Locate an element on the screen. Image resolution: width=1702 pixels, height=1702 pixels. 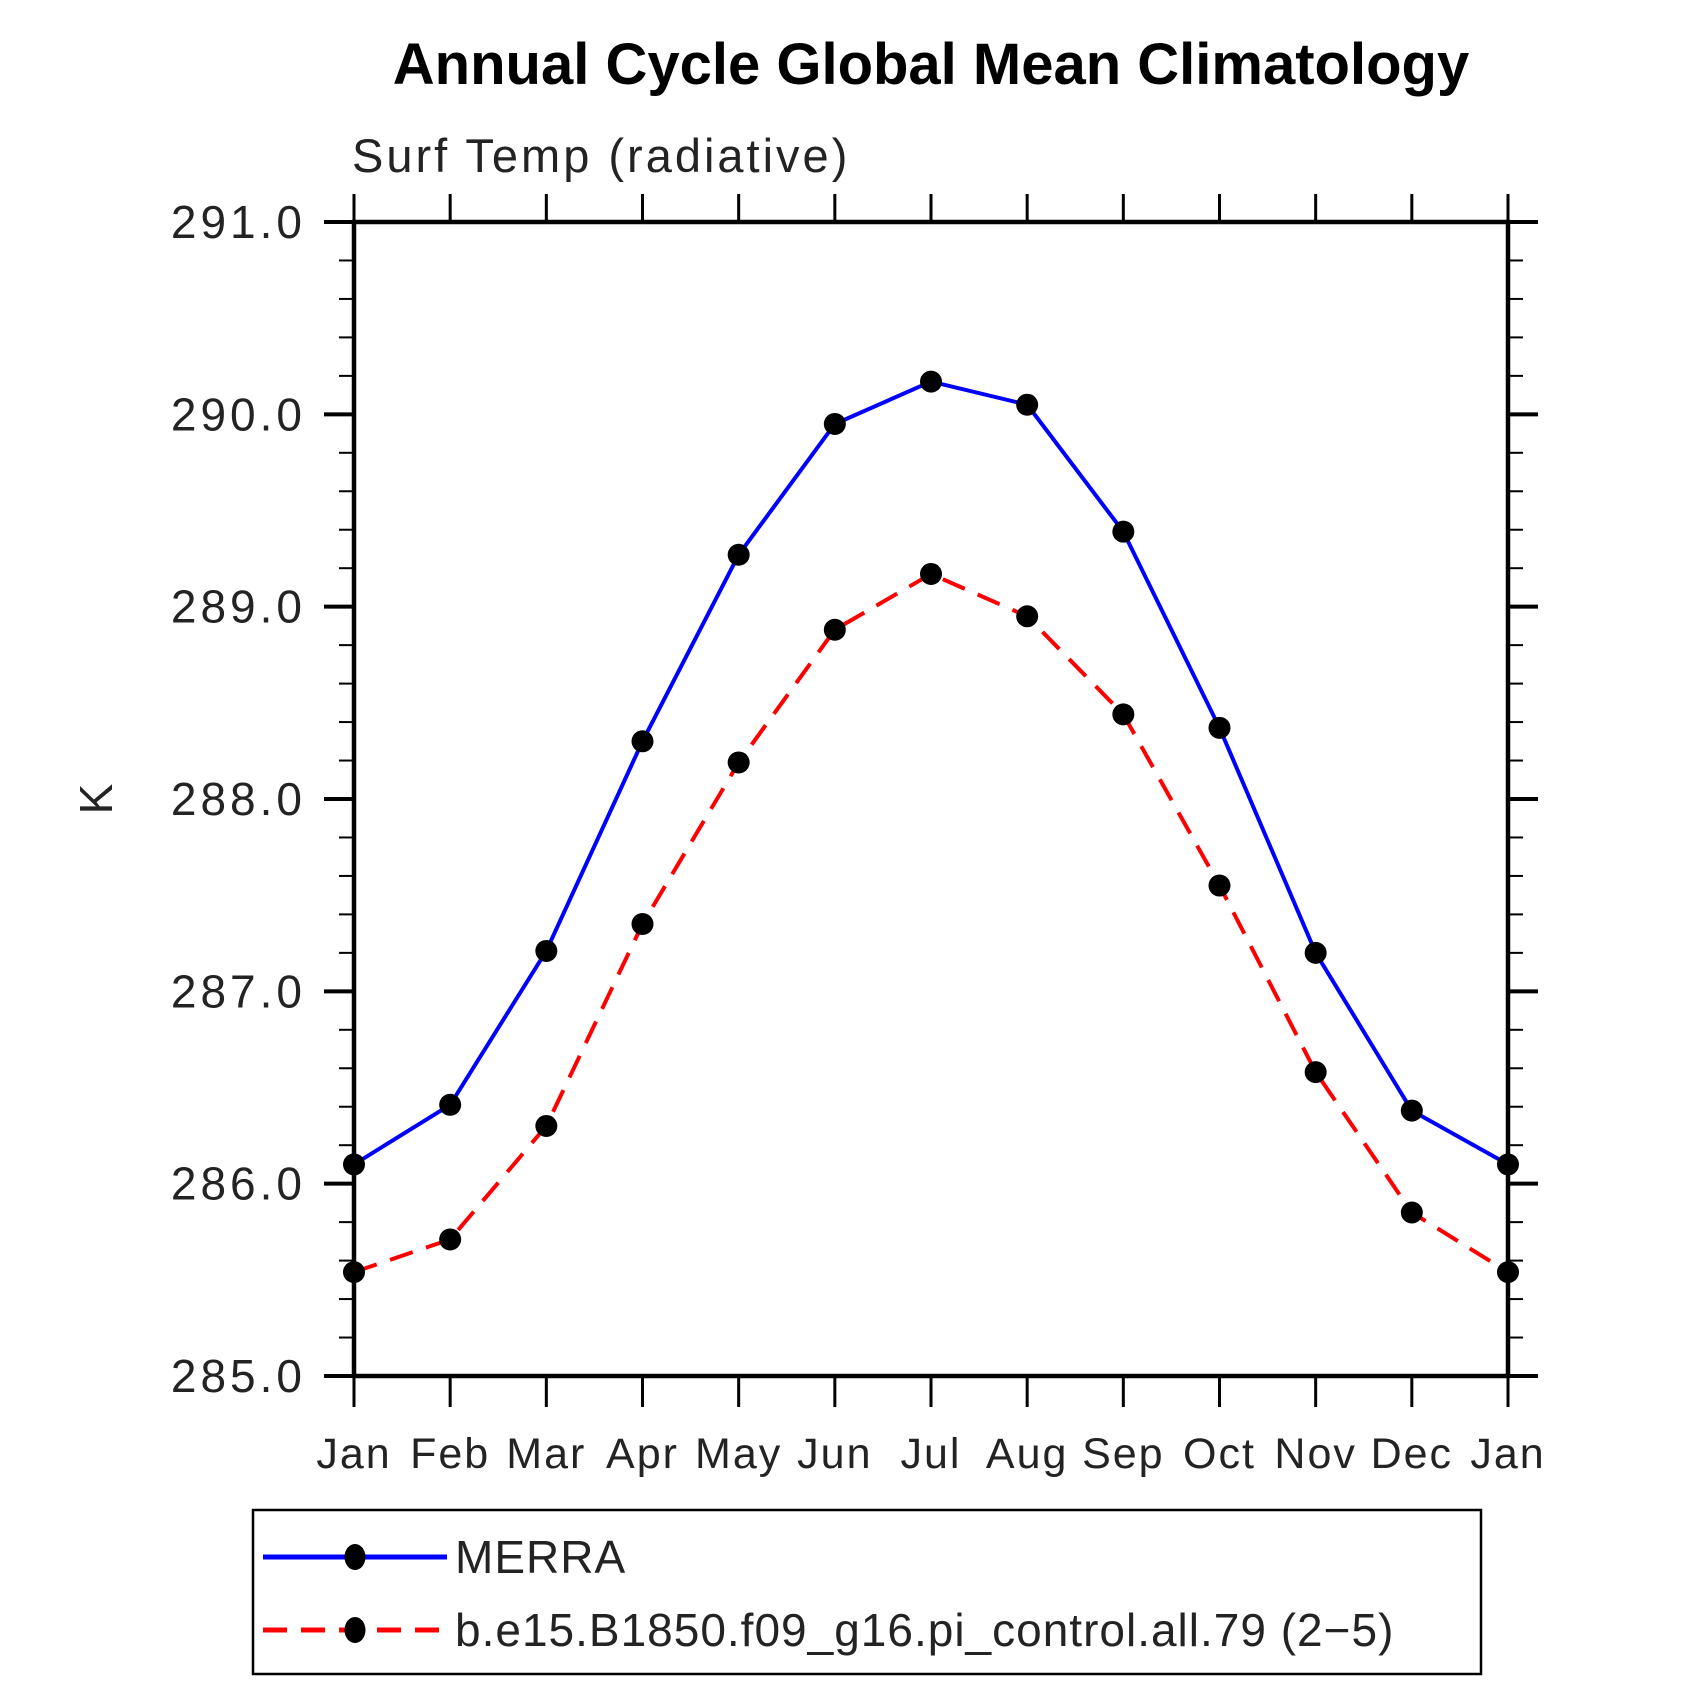
legend-label: MERRA is located at coordinates (540, 1557).